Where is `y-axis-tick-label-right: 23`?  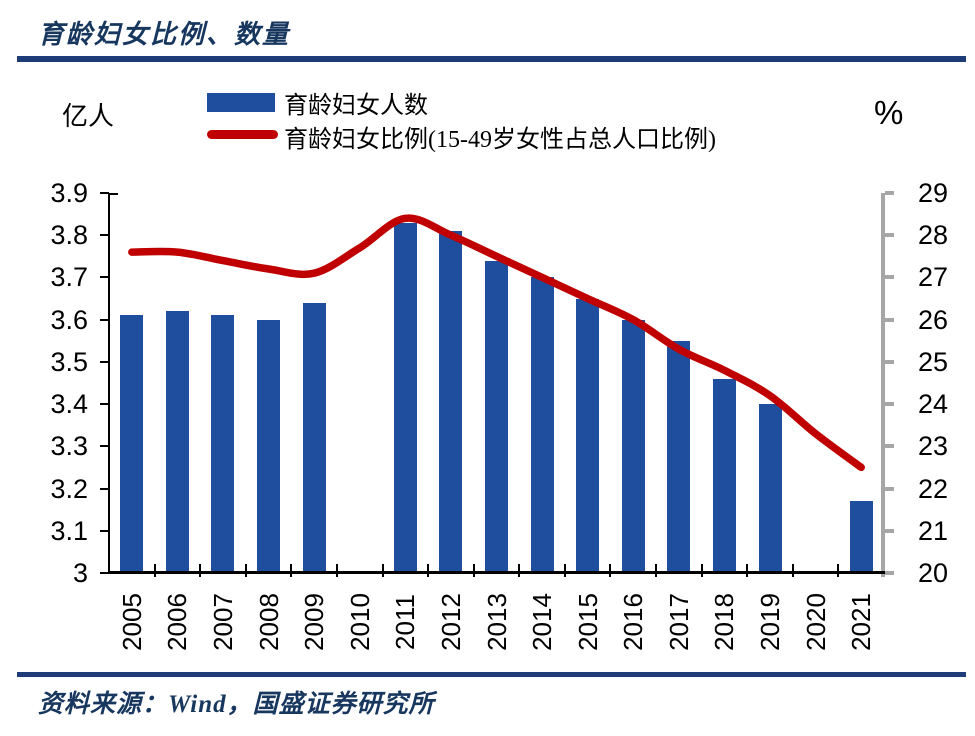
y-axis-tick-label-right: 23 is located at coordinates (933, 446).